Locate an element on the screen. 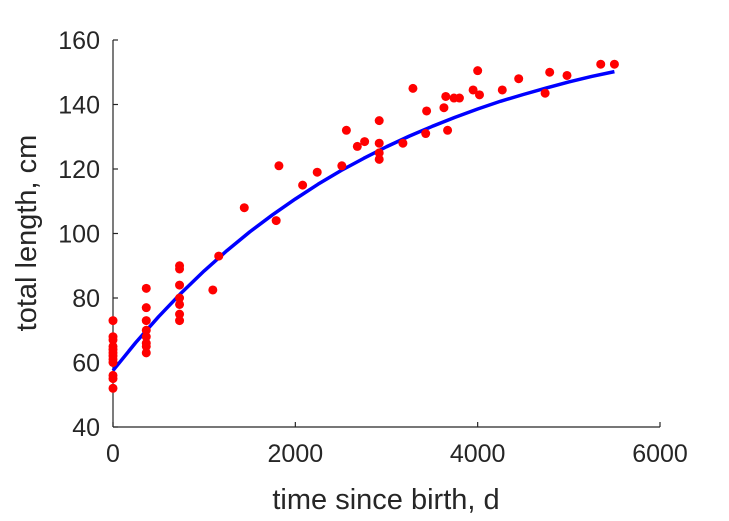 This screenshot has width=729, height=521. y-axis-title: total length, cm is located at coordinates (27, 233).